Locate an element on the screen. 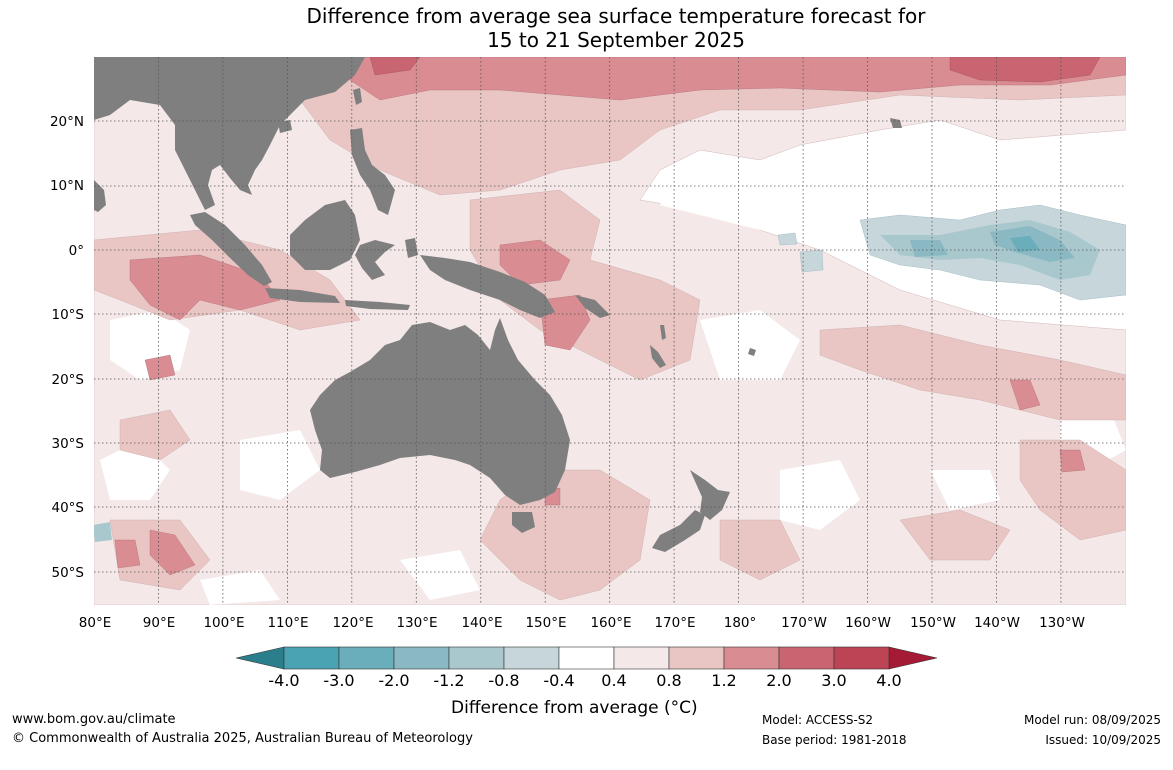 Image resolution: width=1173 pixels, height=770 pixels. halmahera is located at coordinates (411, 248).